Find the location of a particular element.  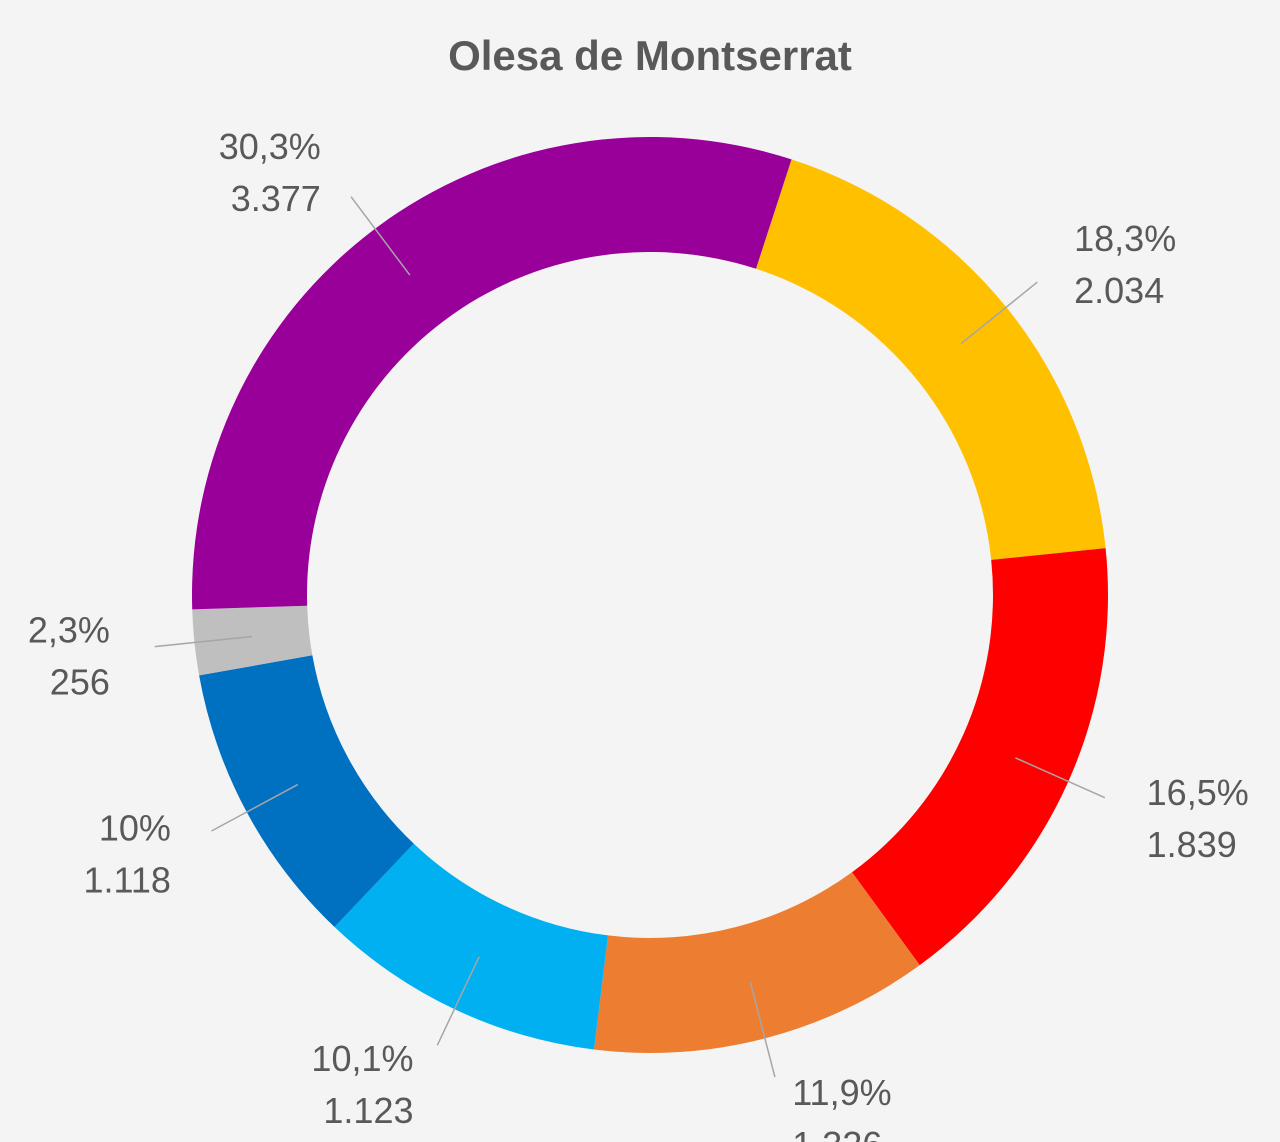

slice-value-label-2: 1.326 is located at coordinates (837, 1133).